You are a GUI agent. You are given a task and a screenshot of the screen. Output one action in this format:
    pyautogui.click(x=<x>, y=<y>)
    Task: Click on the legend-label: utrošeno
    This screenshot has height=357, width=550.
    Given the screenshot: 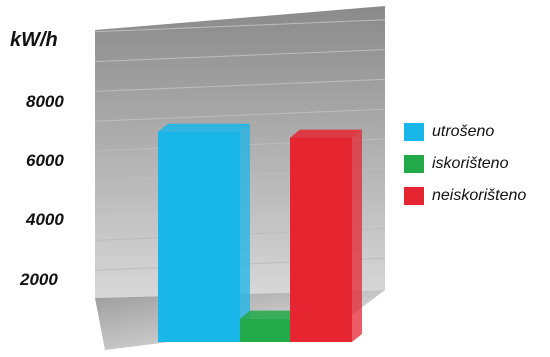 What is the action you would take?
    pyautogui.click(x=463, y=131)
    